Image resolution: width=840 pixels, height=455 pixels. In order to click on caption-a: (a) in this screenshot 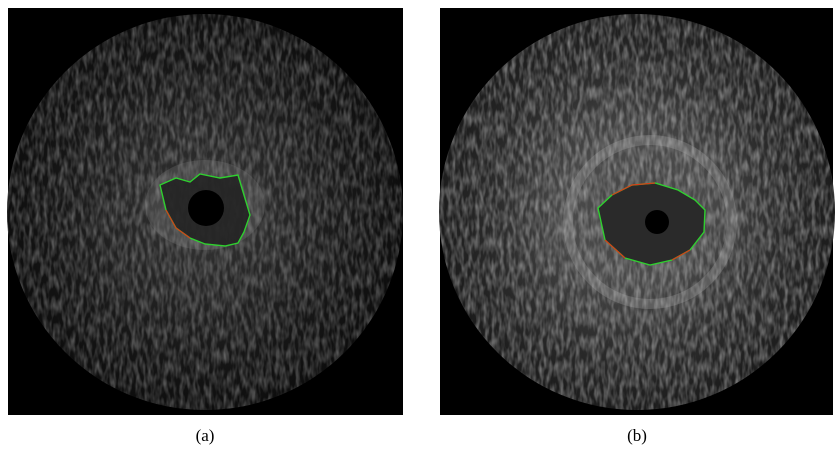, I will do `click(205, 435)`.